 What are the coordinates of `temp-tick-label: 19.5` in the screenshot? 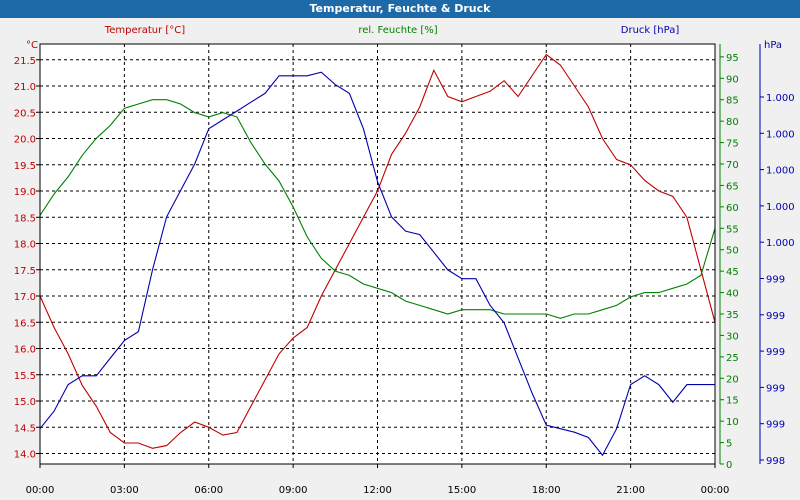 It's located at (25, 166).